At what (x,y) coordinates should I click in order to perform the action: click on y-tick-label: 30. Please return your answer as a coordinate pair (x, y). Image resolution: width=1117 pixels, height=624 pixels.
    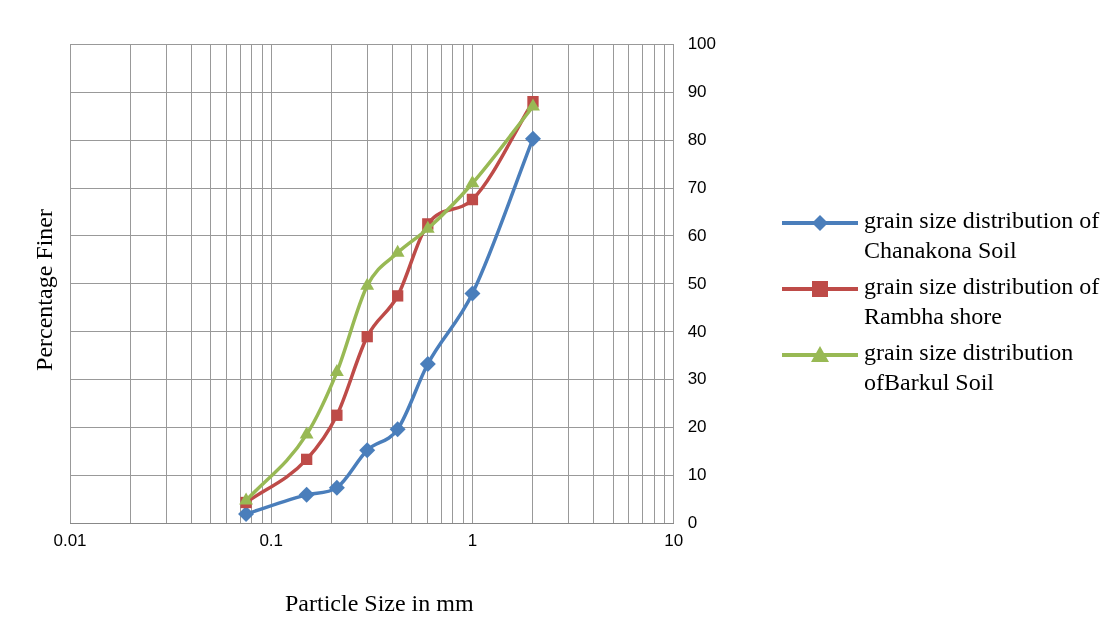
    Looking at the image, I should click on (697, 379).